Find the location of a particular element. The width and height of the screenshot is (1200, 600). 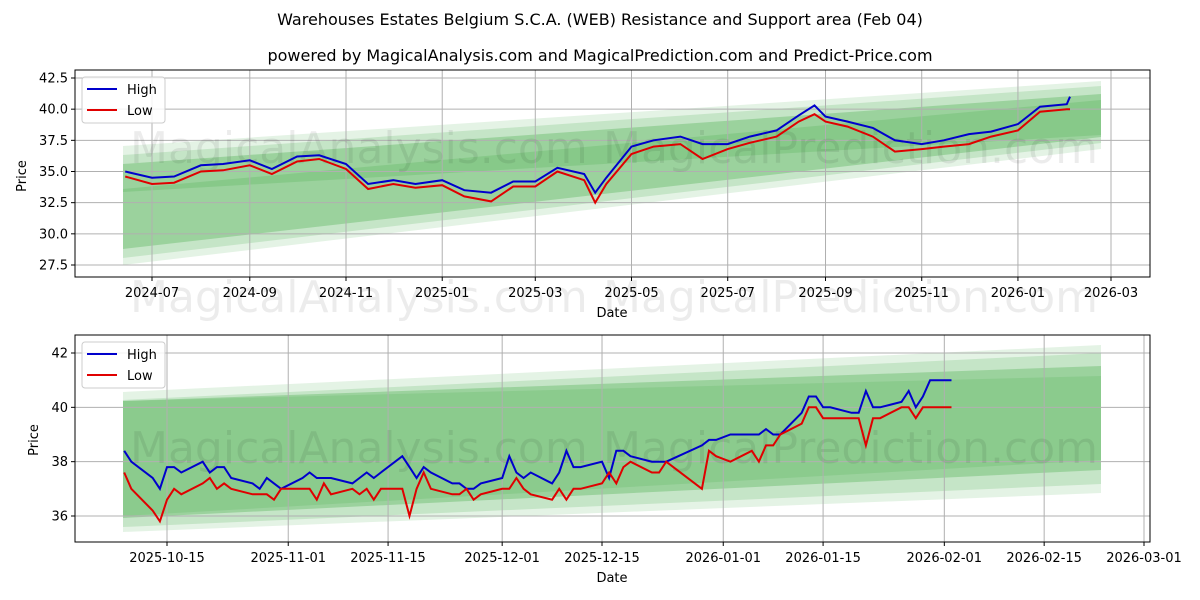

y-tick-label: 42.5 is located at coordinates (53, 79).